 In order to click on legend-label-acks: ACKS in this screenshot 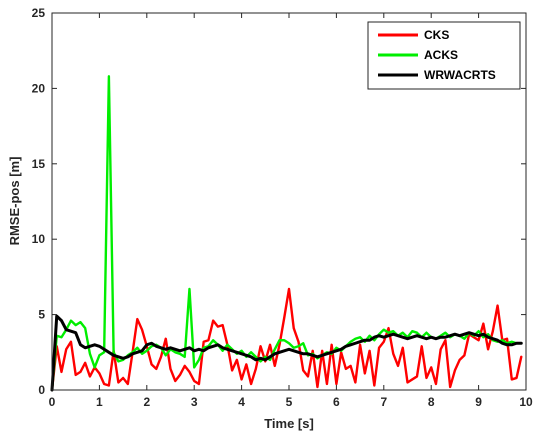, I will do `click(441, 55)`.